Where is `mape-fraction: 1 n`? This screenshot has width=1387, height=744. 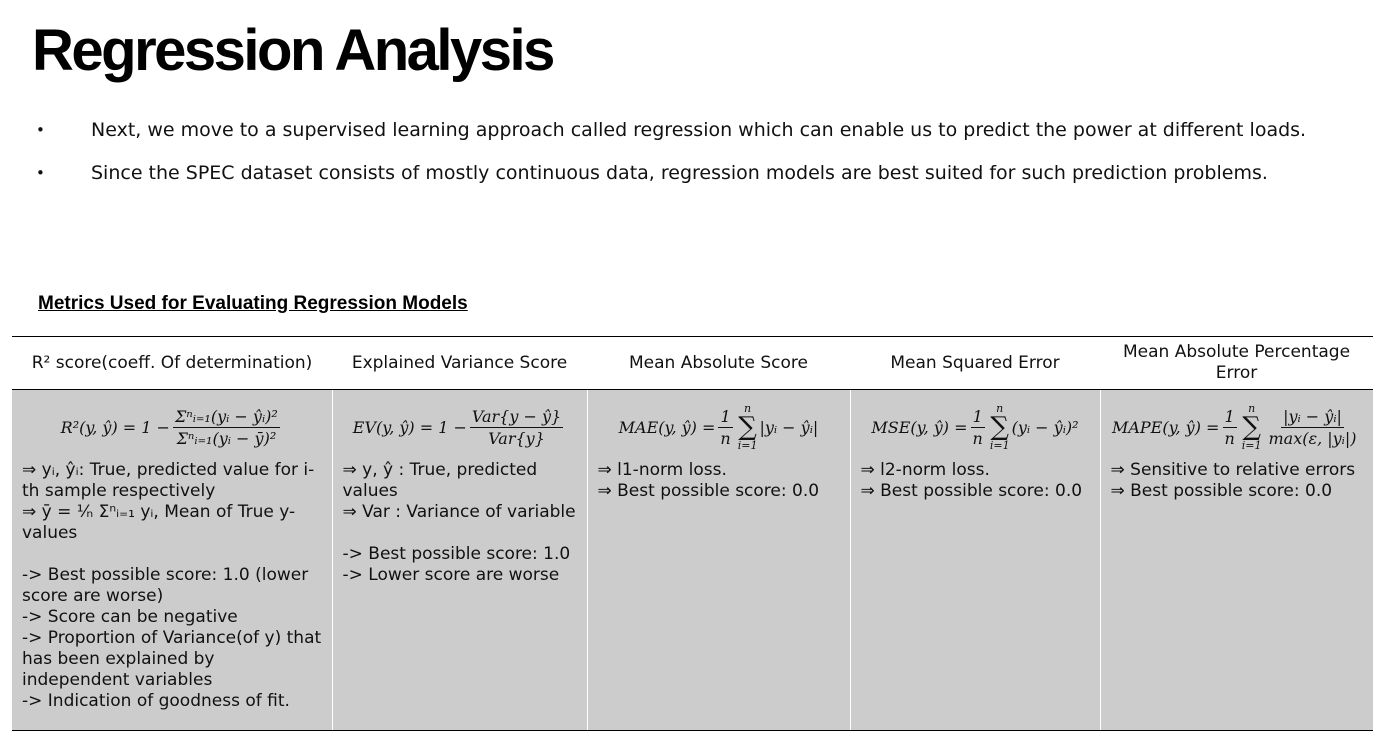
mape-fraction: 1 n is located at coordinates (1229, 427).